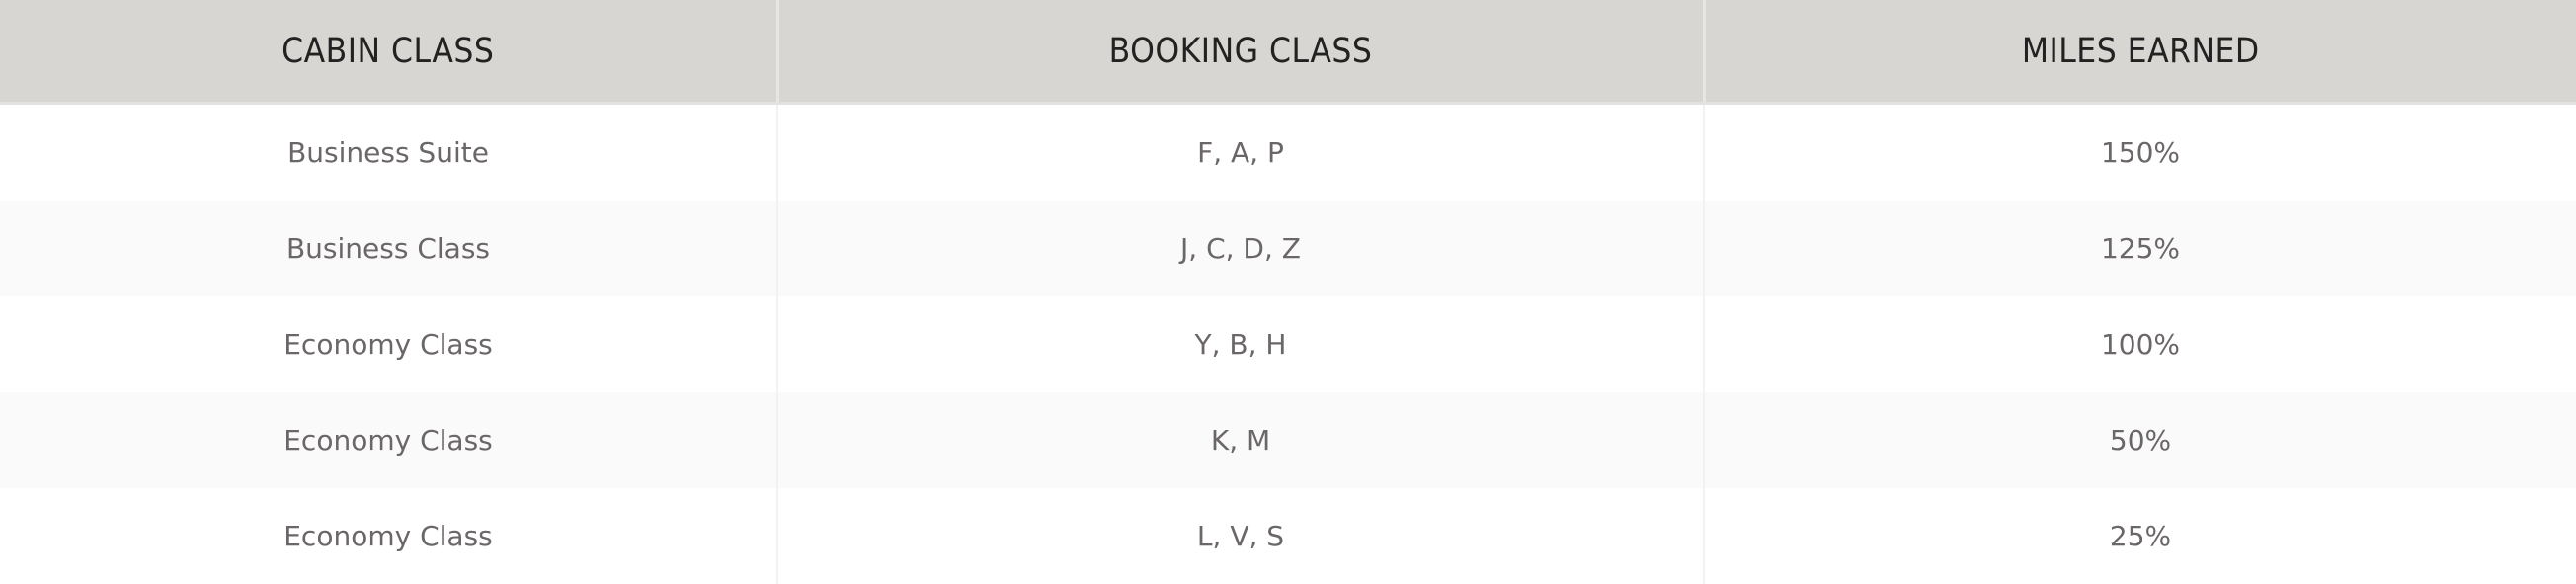  Describe the element at coordinates (1241, 152) in the screenshot. I see `booking-class-cell: F, A, P` at that location.